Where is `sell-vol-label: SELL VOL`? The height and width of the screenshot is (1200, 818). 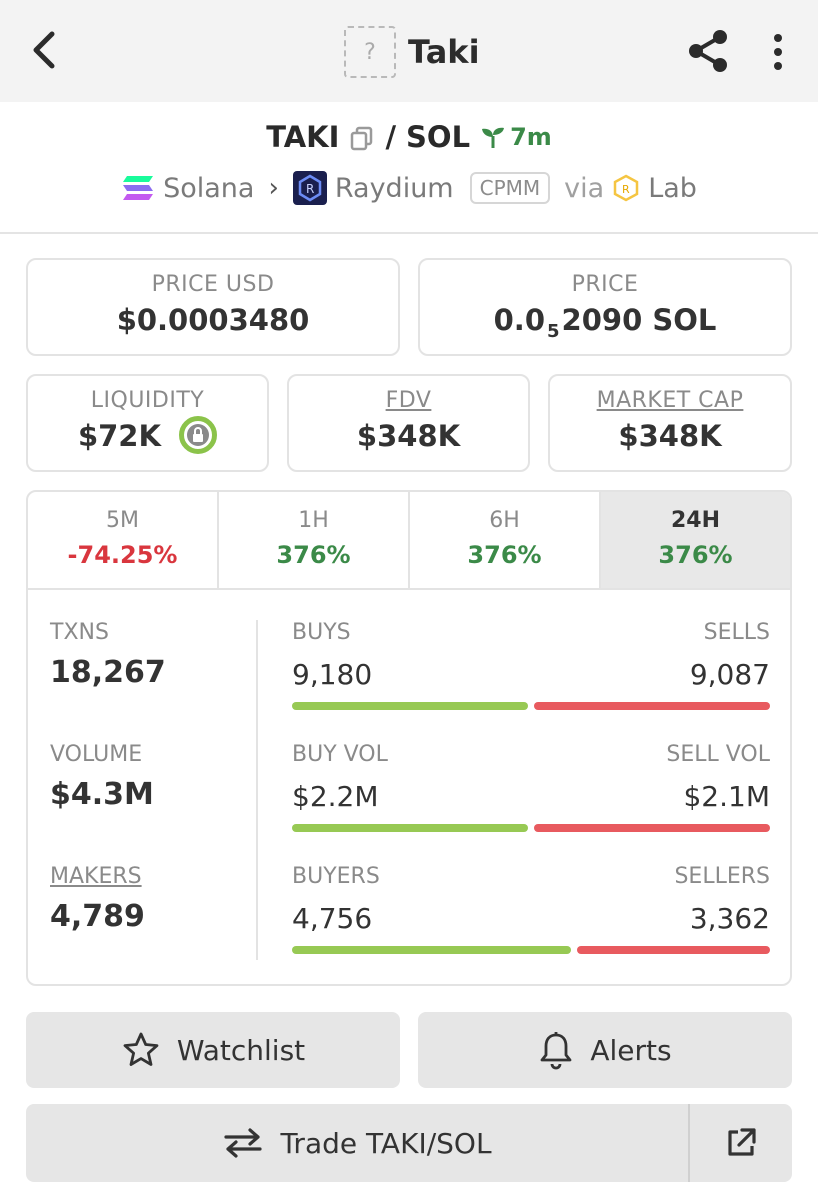
sell-vol-label: SELL VOL is located at coordinates (718, 754).